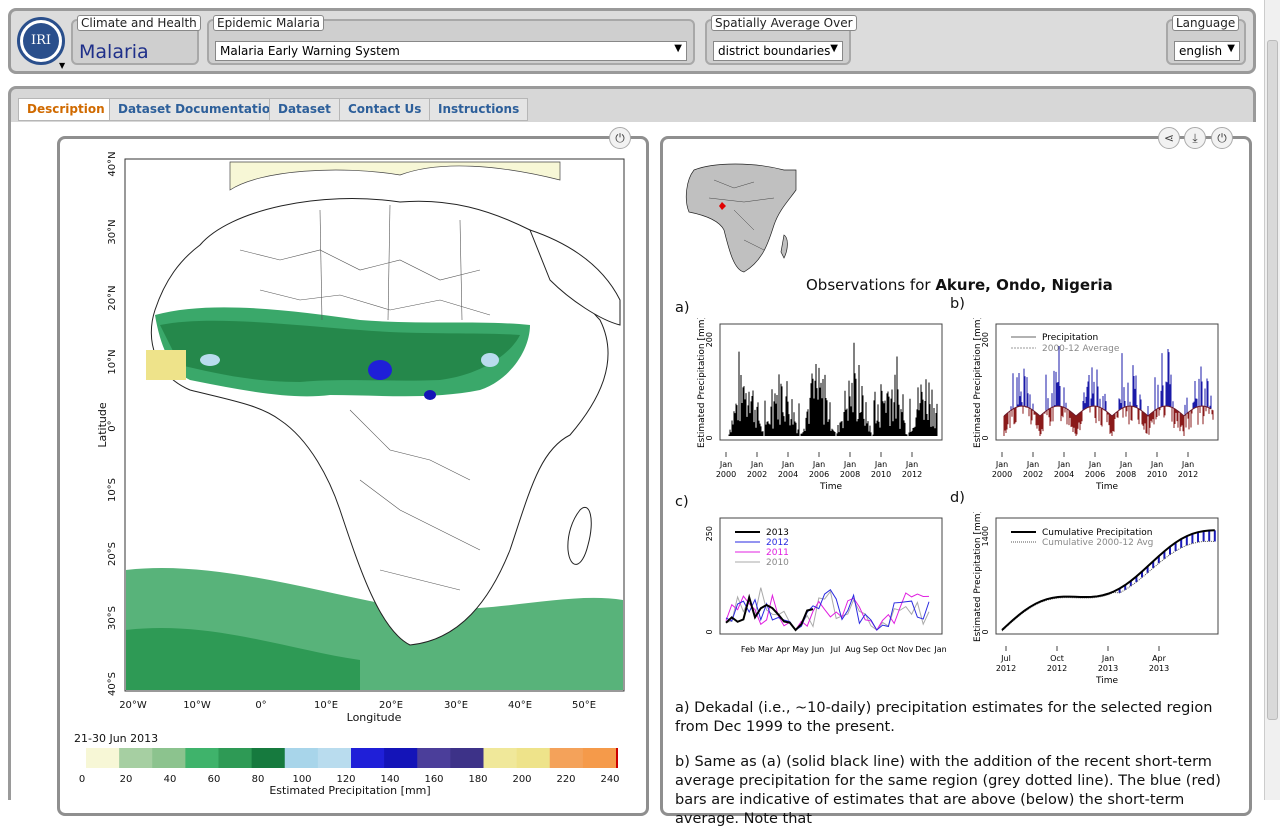 The height and width of the screenshot is (829, 1280). What do you see at coordinates (197, 705) in the screenshot?
I see `lon-tick: 10°W` at bounding box center [197, 705].